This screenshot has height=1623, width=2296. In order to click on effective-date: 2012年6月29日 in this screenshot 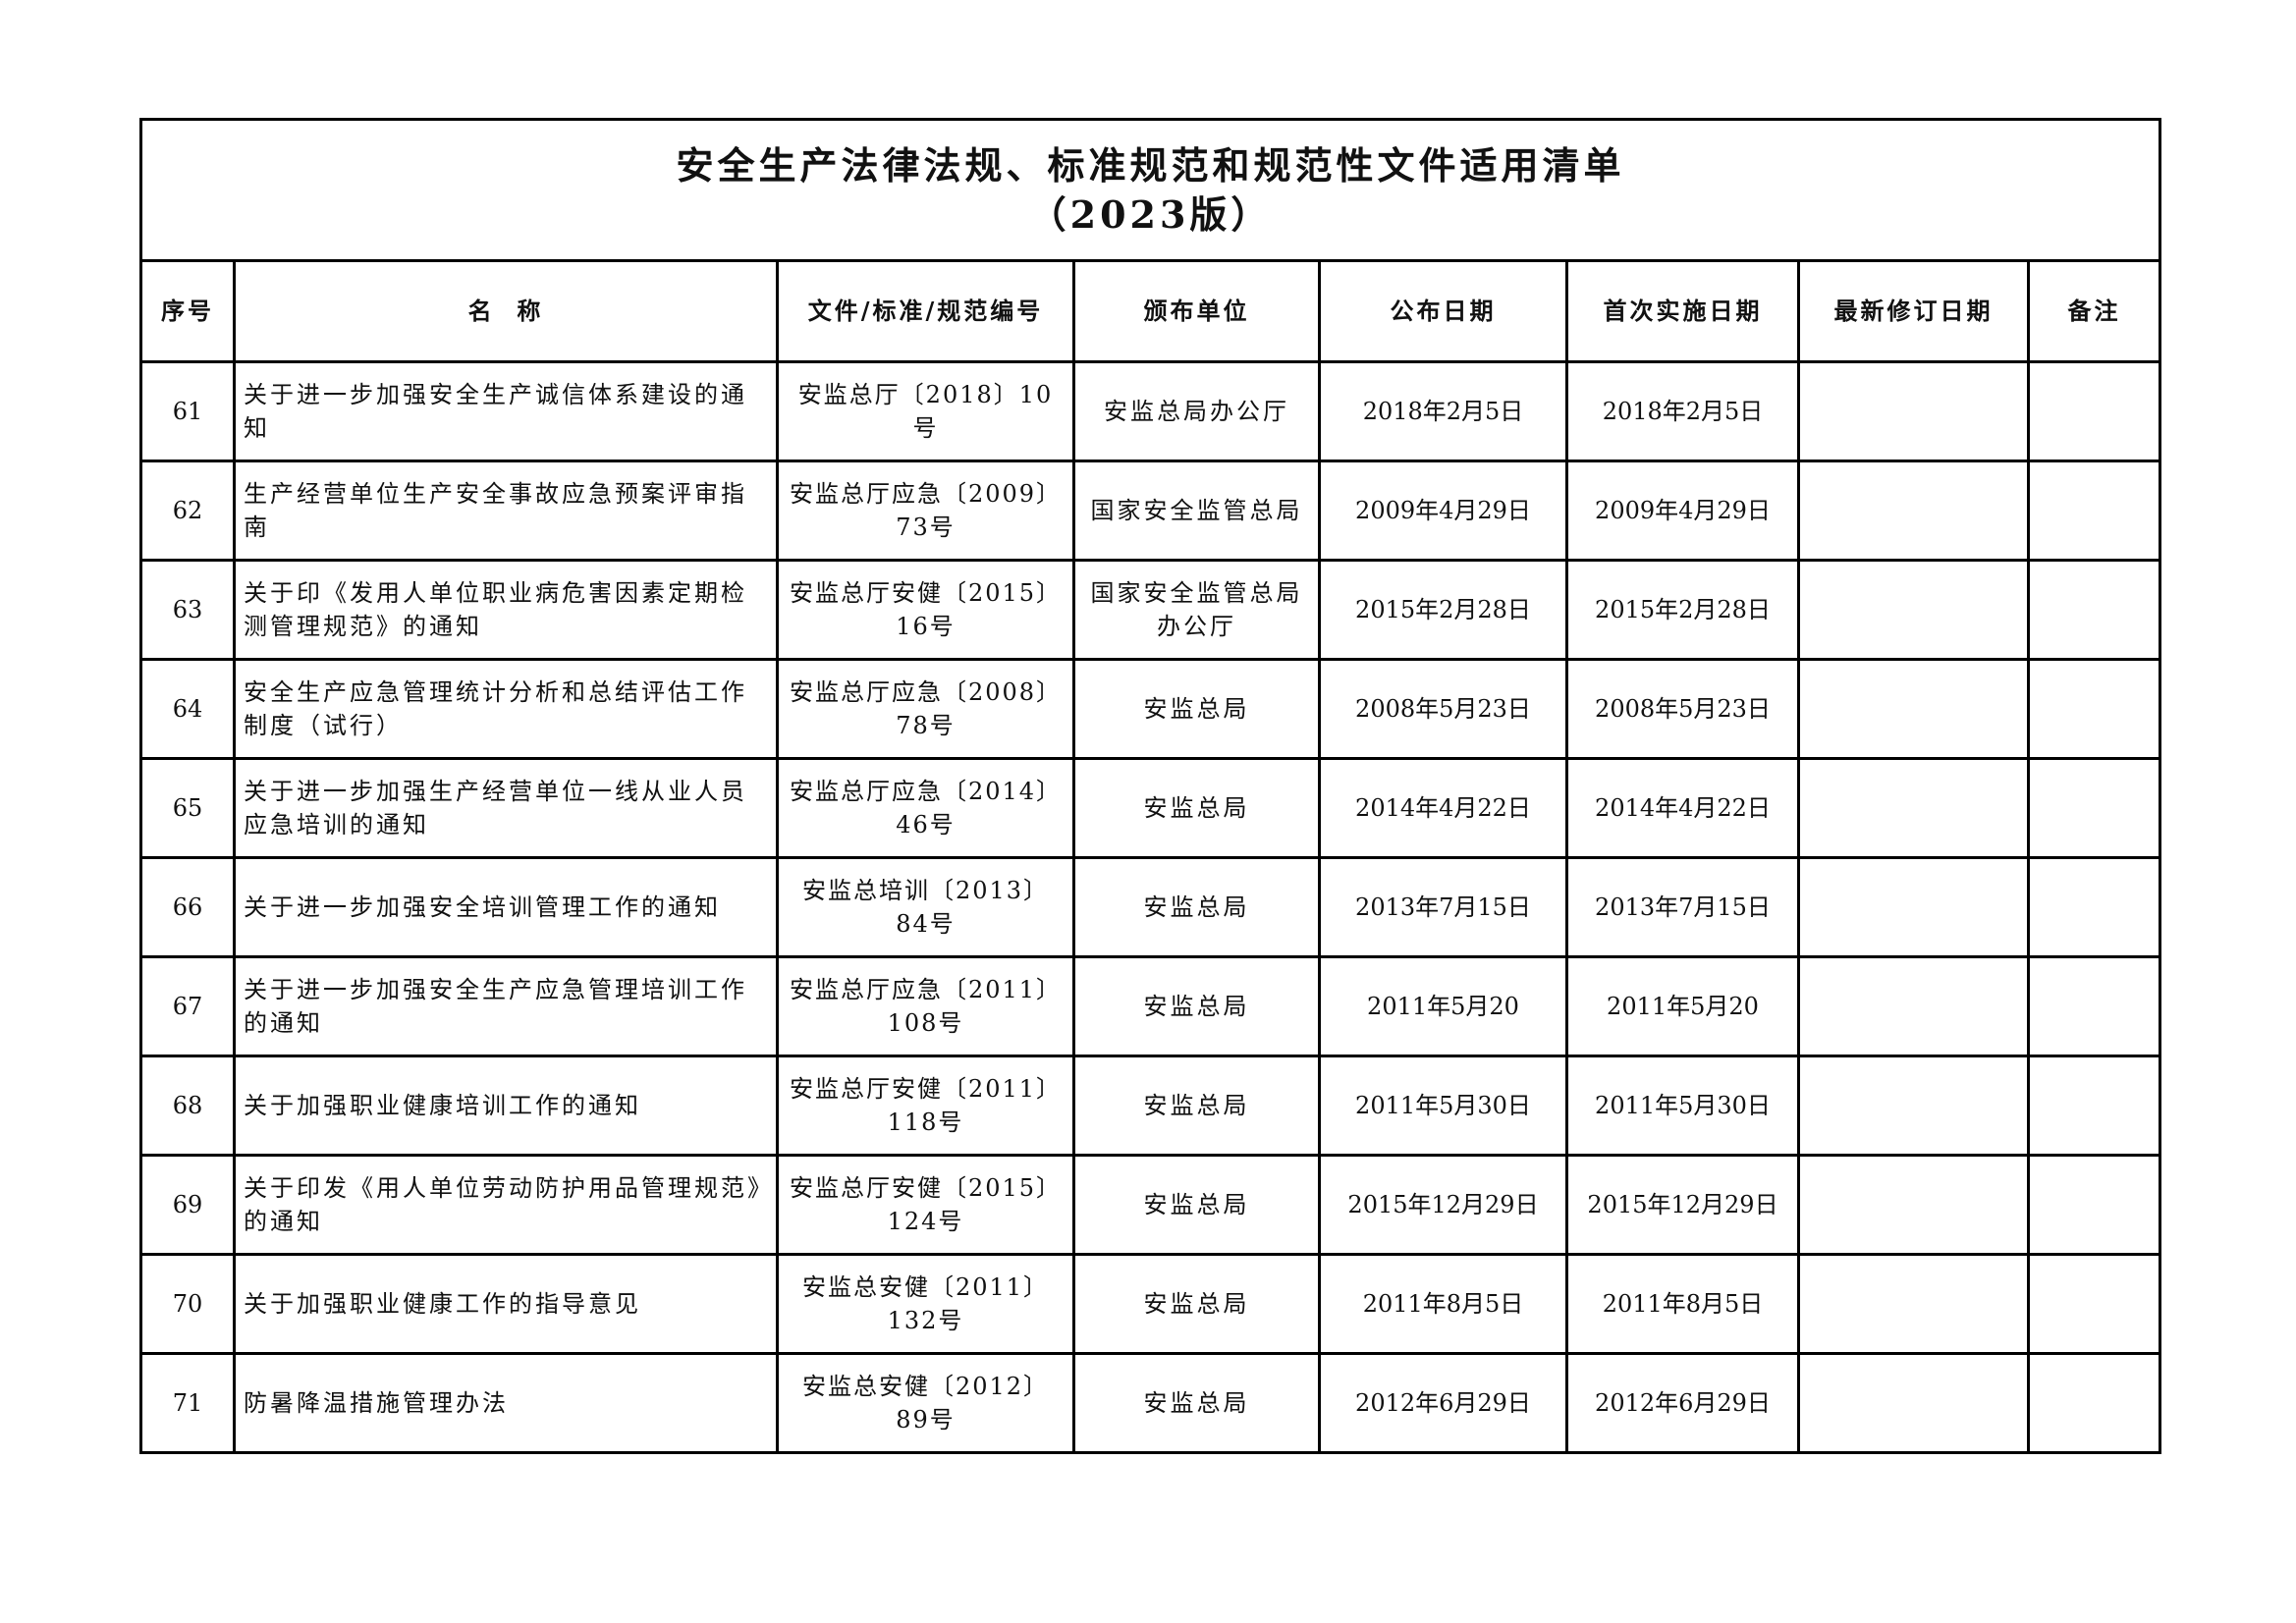, I will do `click(1682, 1403)`.